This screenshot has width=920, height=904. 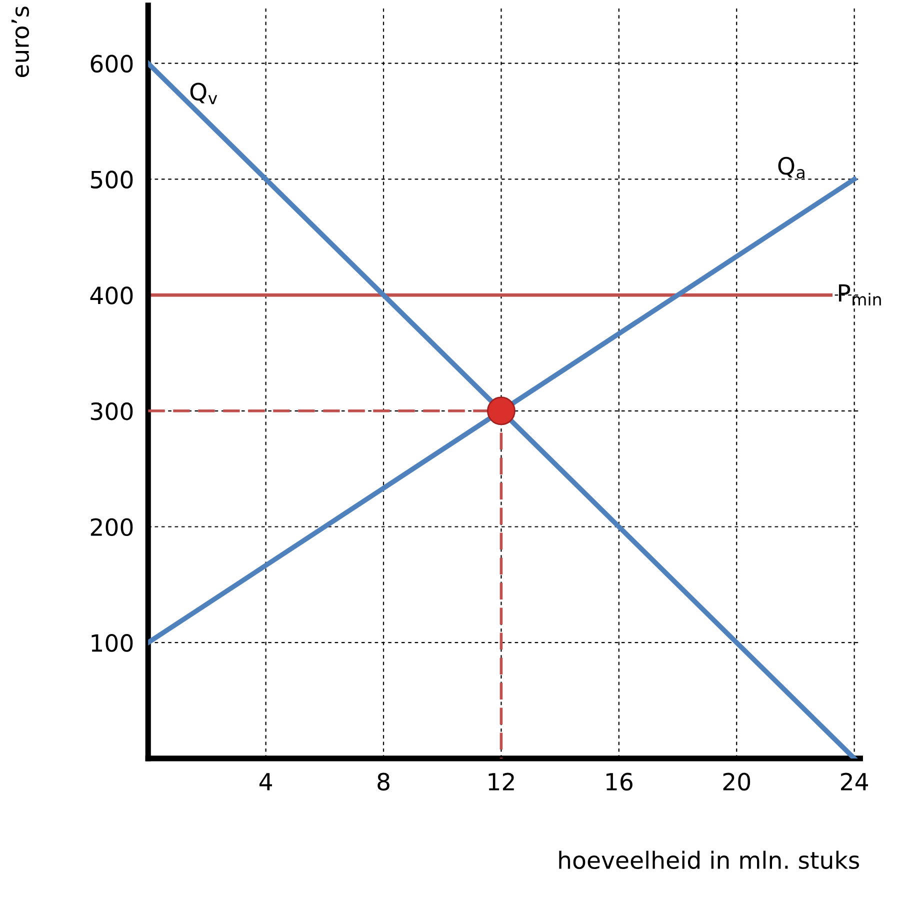 What do you see at coordinates (709, 860) in the screenshot?
I see `x-axis-title: hoeveelheid in mln. stuks` at bounding box center [709, 860].